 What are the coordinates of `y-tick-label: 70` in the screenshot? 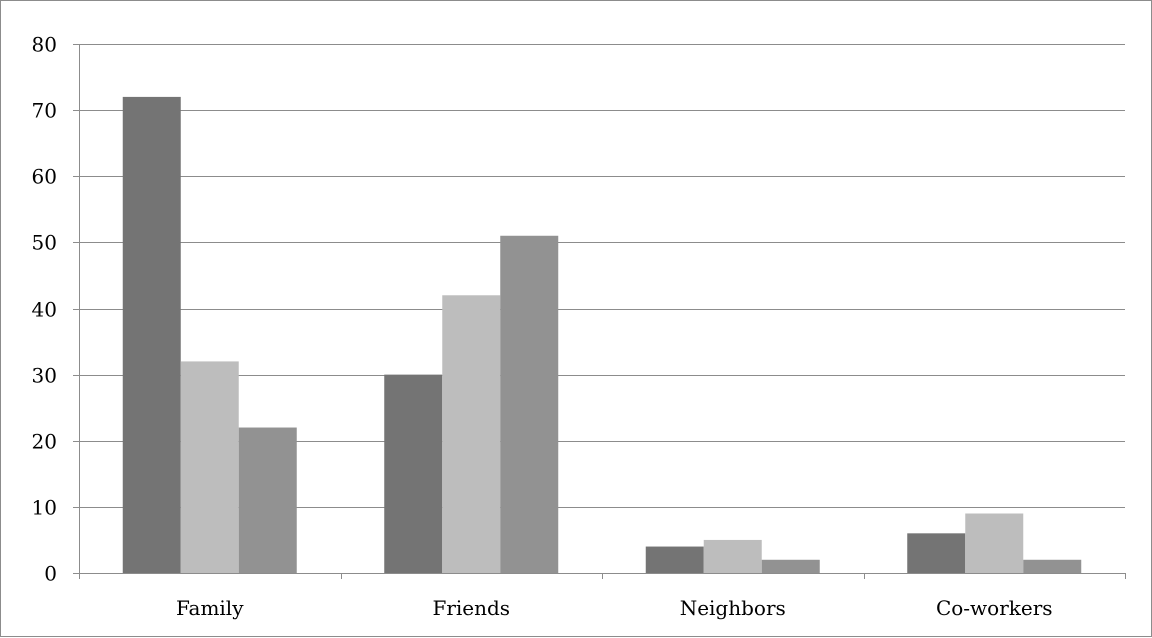 It's located at (44, 111).